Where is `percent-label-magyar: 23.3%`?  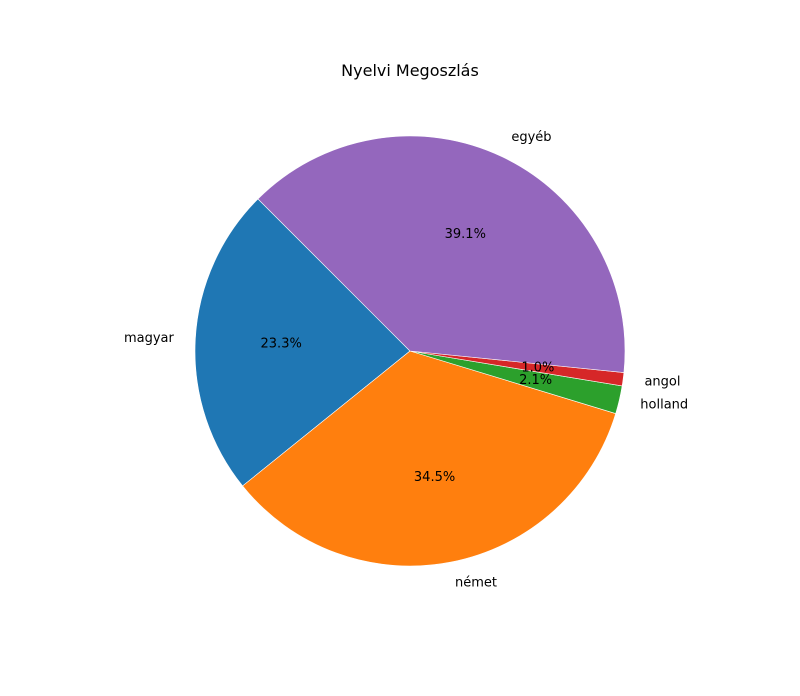 percent-label-magyar: 23.3% is located at coordinates (281, 344).